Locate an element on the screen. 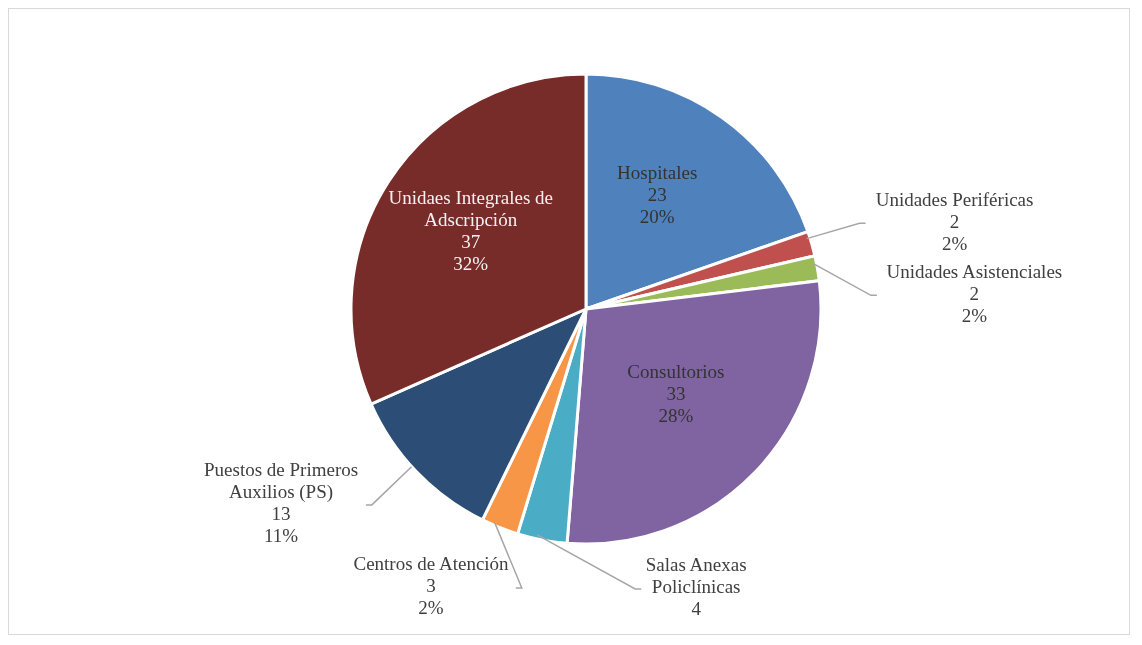  data-label: 3 2% is located at coordinates (431, 597).